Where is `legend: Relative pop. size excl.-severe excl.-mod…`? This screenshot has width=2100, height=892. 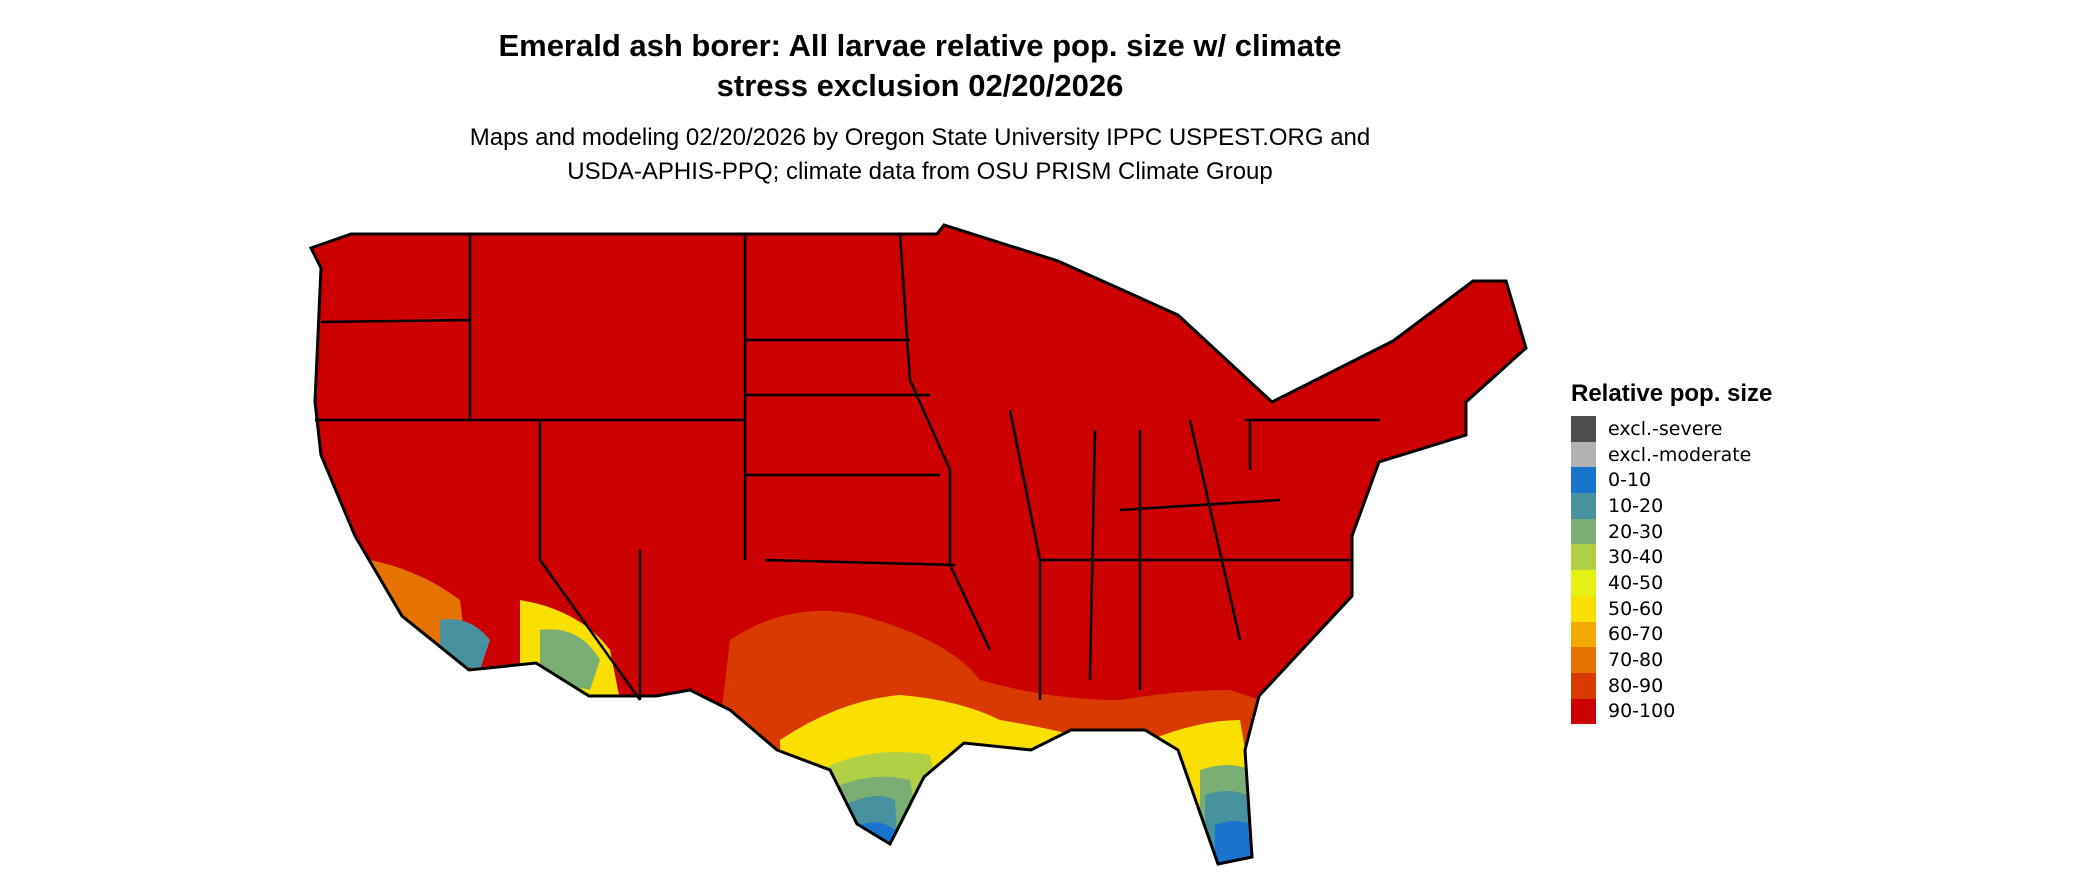
legend: Relative pop. size excl.-severe excl.-mod… is located at coordinates (1672, 552).